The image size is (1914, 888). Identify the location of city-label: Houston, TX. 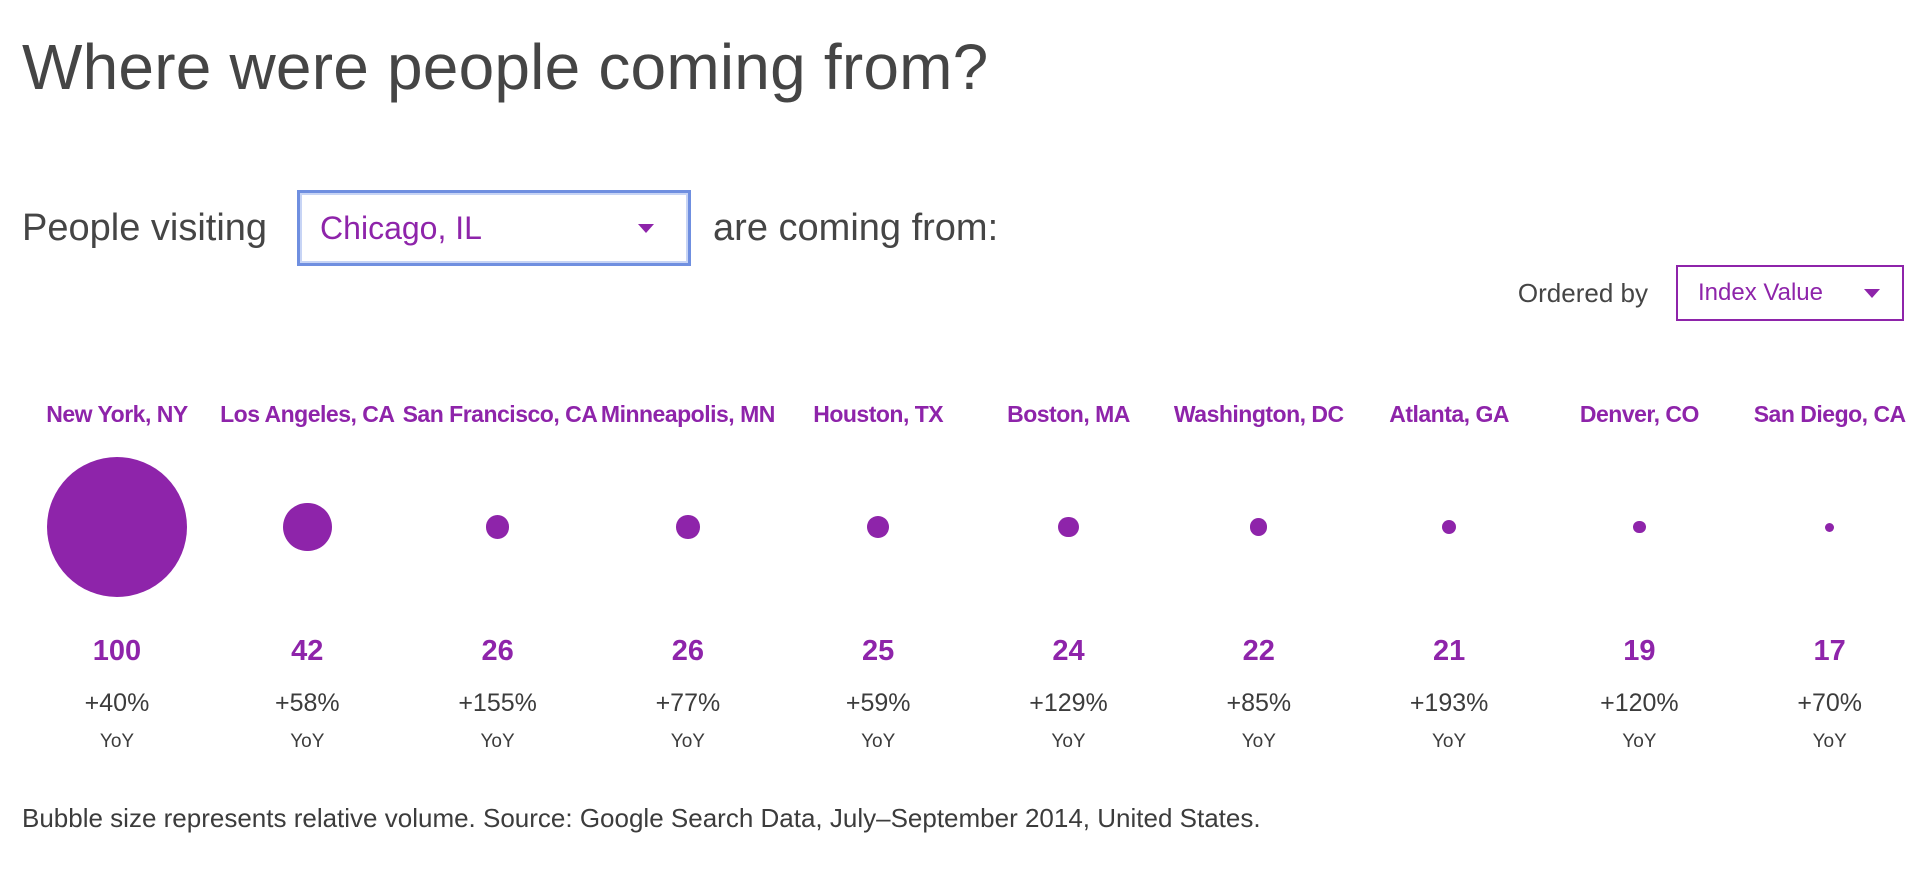
(878, 414).